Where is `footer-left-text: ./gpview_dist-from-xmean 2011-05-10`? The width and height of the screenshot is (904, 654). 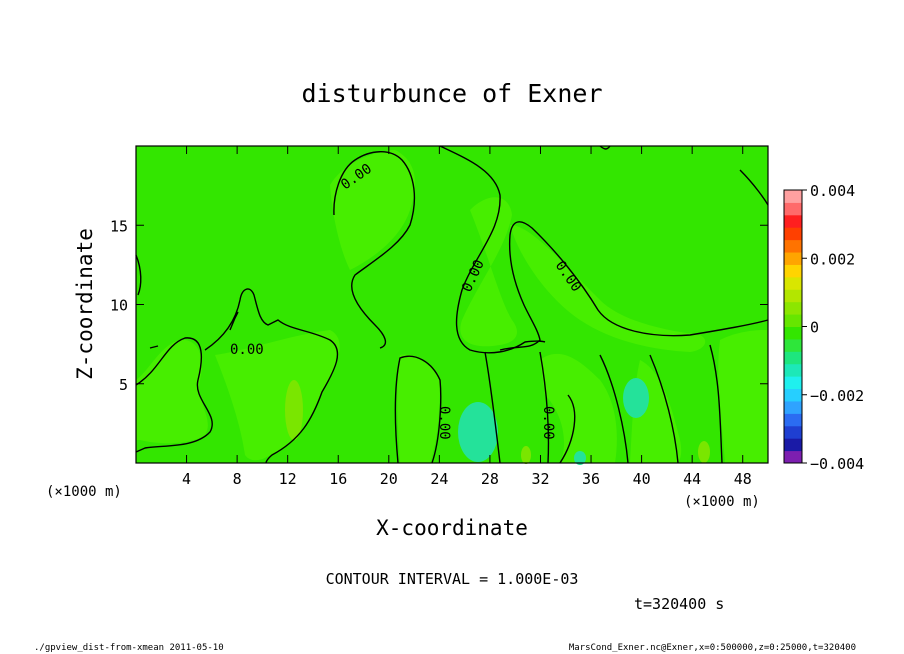 footer-left-text: ./gpview_dist-from-xmean 2011-05-10 is located at coordinates (129, 648).